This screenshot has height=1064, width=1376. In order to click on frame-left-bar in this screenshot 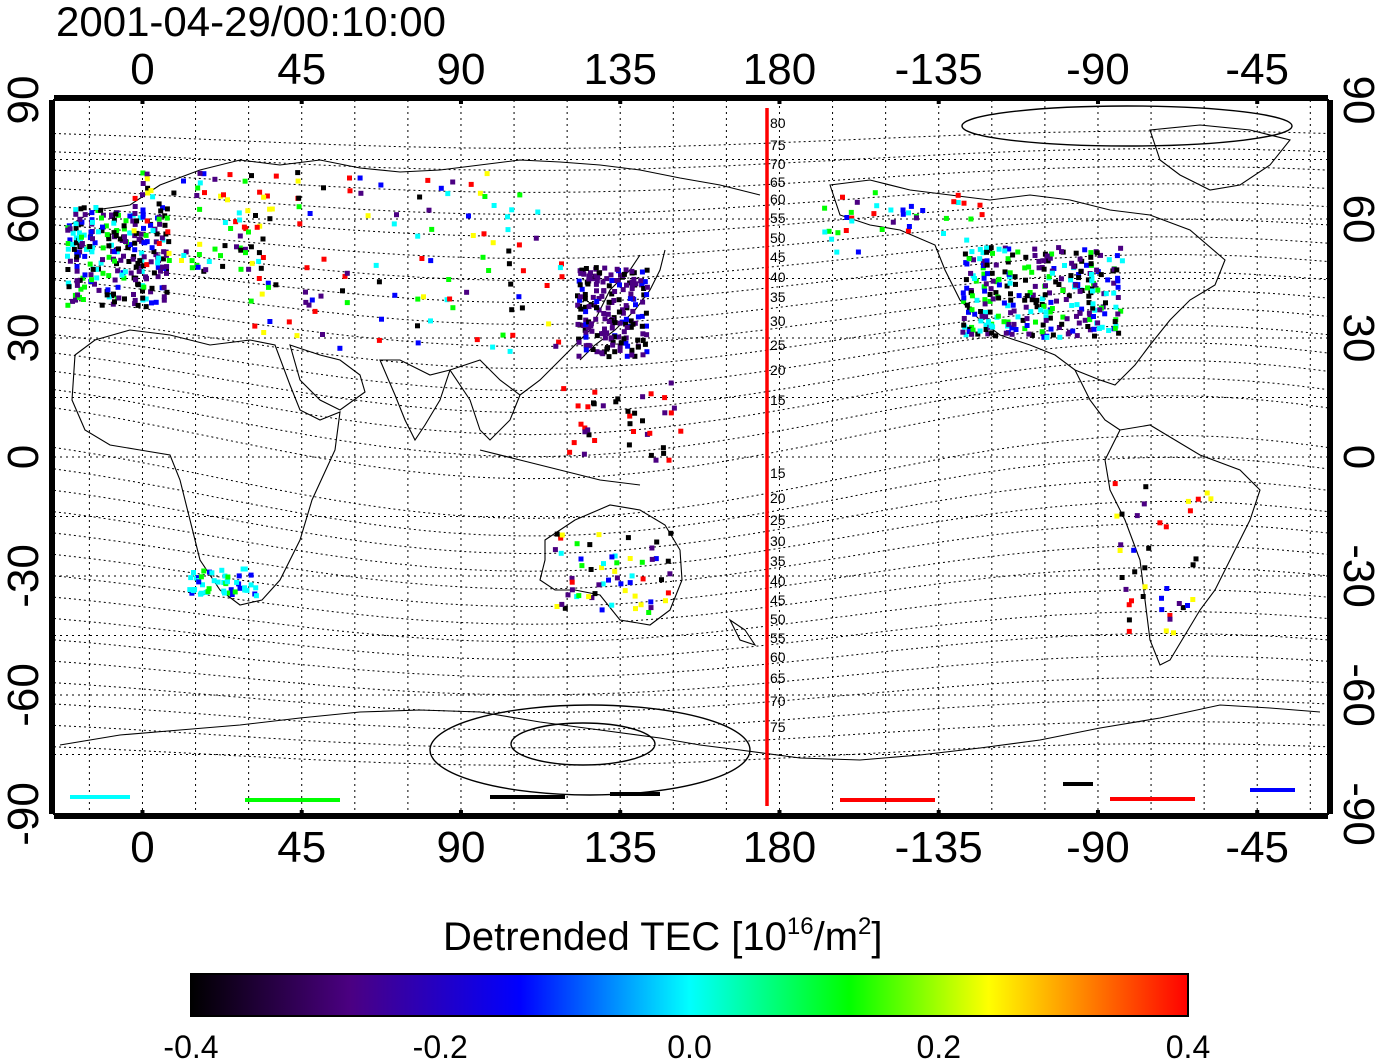, I will do `click(51, 457)`.